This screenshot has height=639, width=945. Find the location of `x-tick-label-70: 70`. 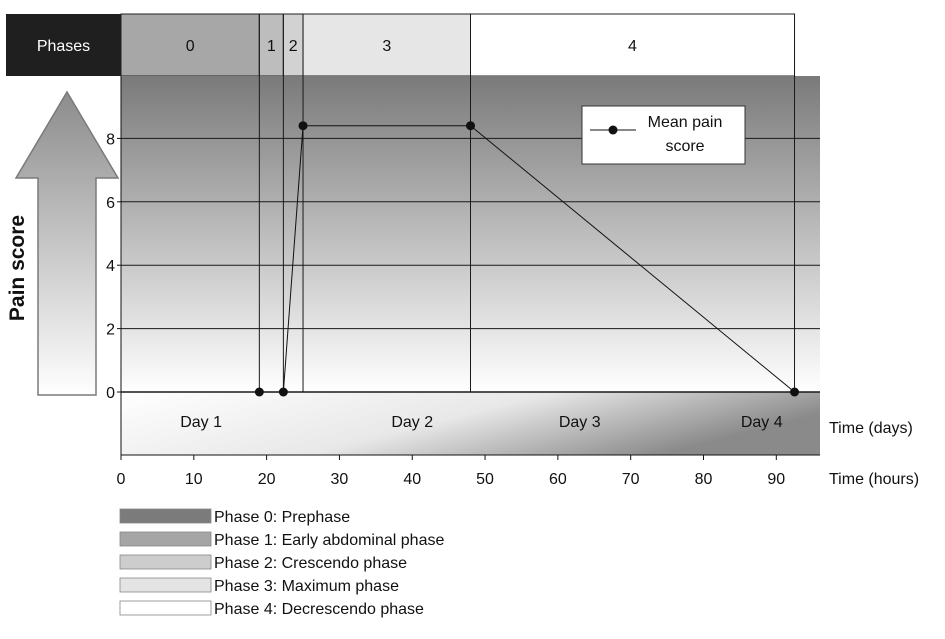

x-tick-label-70: 70 is located at coordinates (631, 479).